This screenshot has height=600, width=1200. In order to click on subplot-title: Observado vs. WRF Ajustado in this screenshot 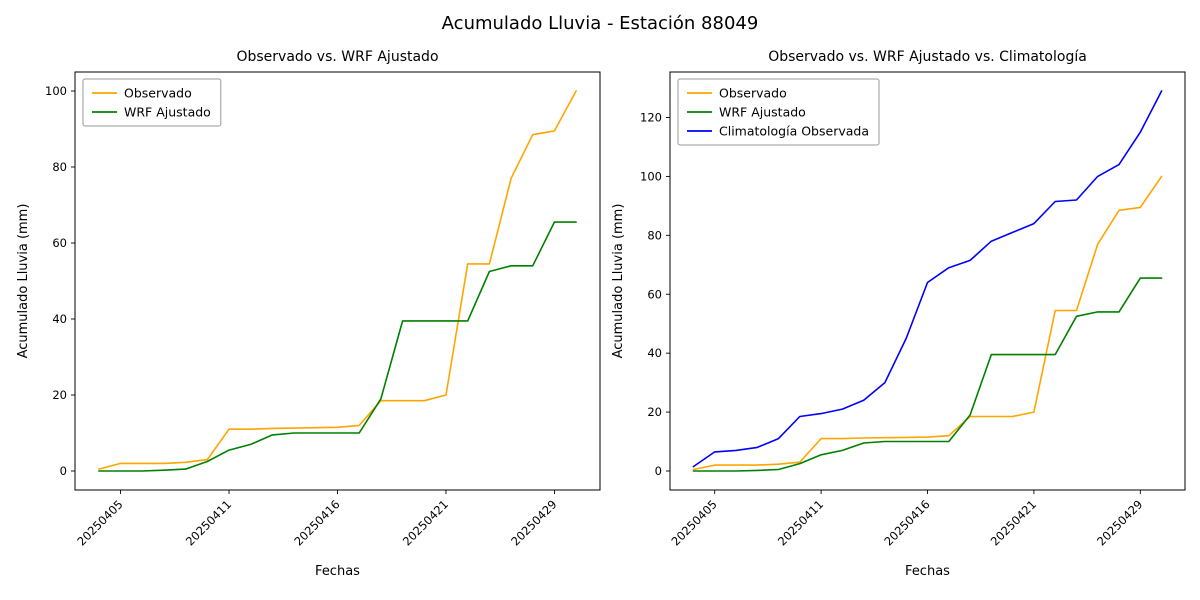, I will do `click(337, 57)`.